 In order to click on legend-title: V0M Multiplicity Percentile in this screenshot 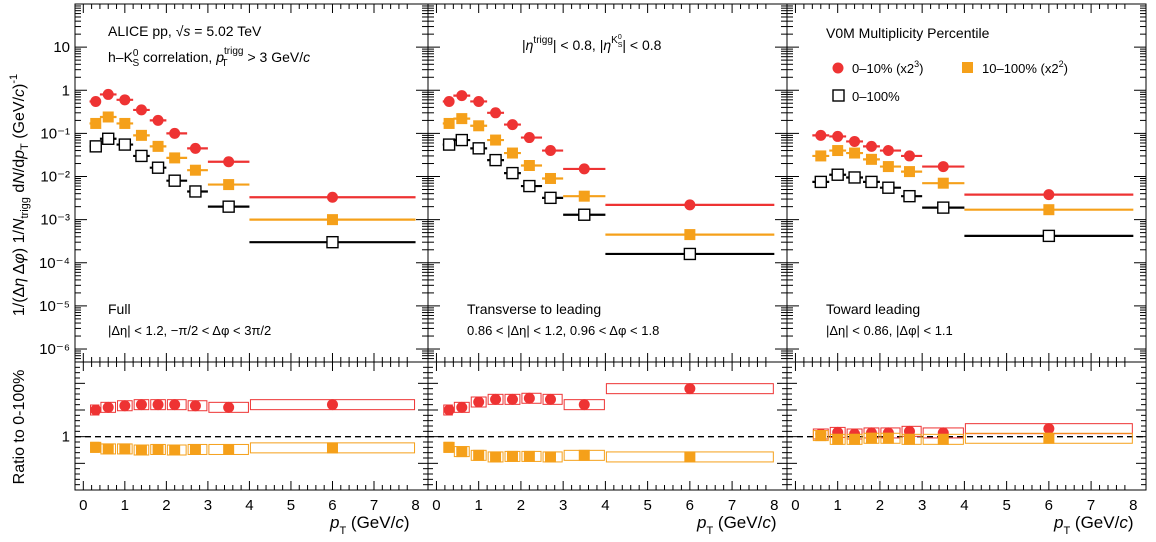, I will do `click(908, 33)`.